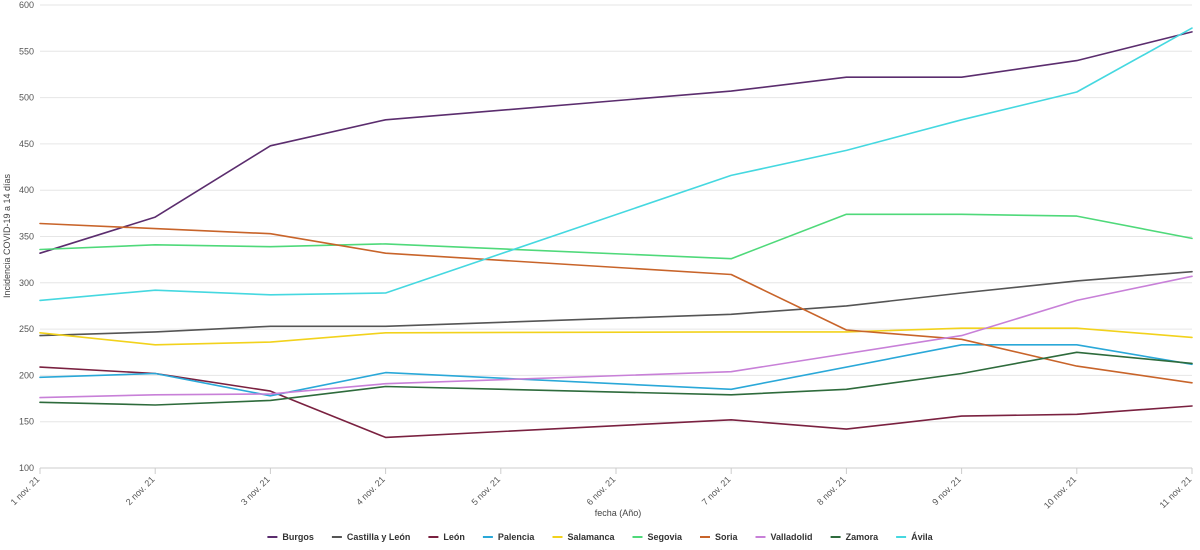 This screenshot has width=1200, height=550. What do you see at coordinates (298, 537) in the screenshot?
I see `legend-label: Burgos` at bounding box center [298, 537].